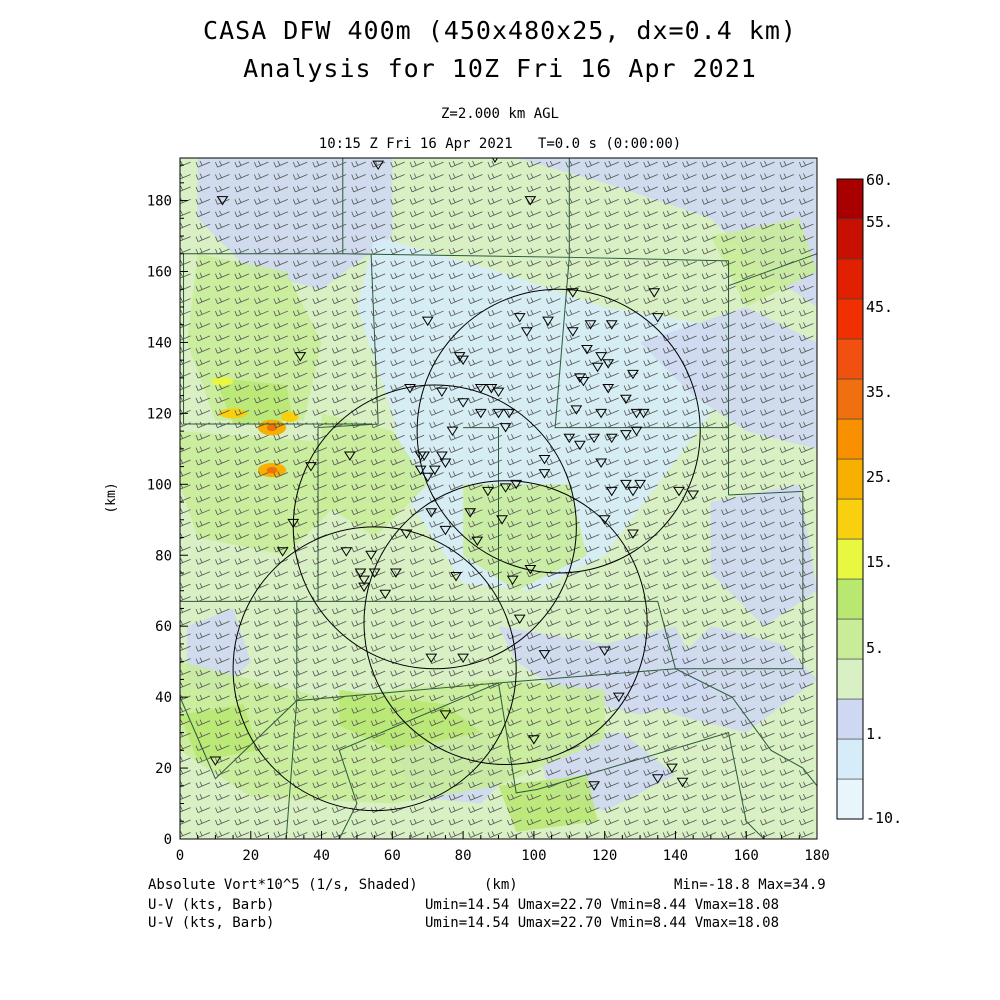  What do you see at coordinates (163, 627) in the screenshot?
I see `y-tick-label: 60` at bounding box center [163, 627].